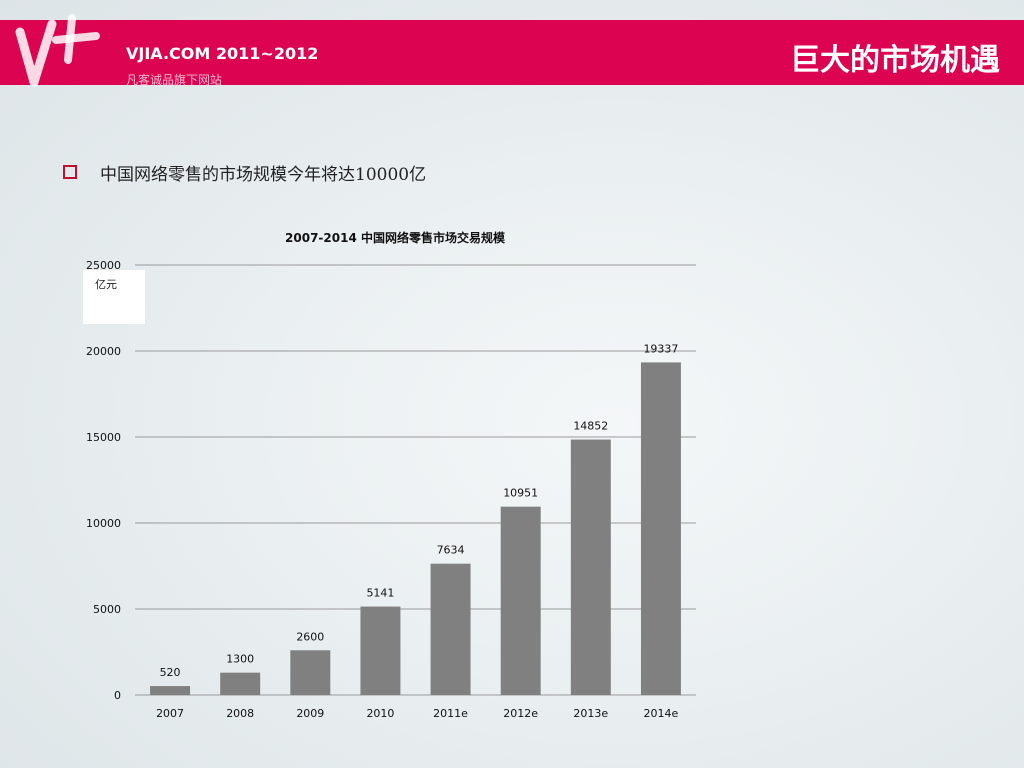 This screenshot has height=768, width=1024. What do you see at coordinates (117, 695) in the screenshot?
I see `y-tick-label: 0` at bounding box center [117, 695].